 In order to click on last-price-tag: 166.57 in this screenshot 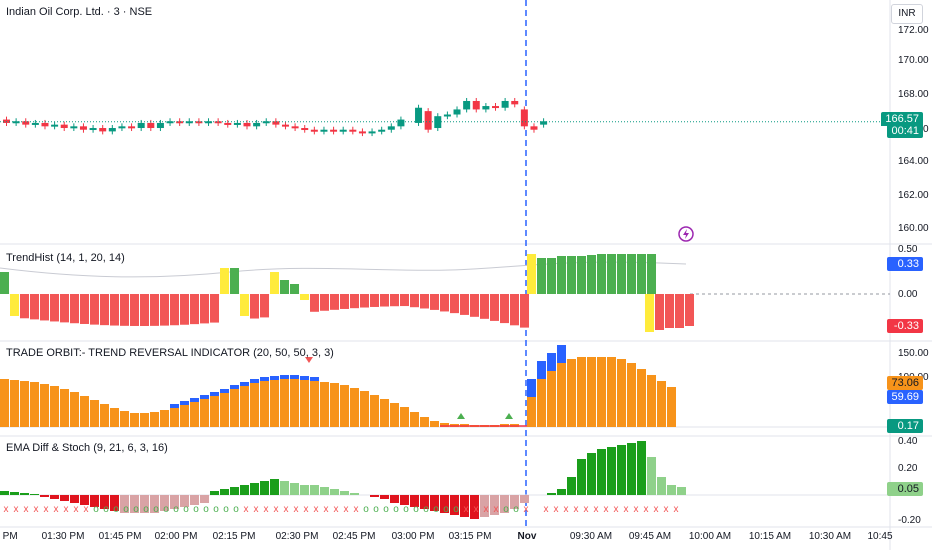, I will do `click(902, 119)`.